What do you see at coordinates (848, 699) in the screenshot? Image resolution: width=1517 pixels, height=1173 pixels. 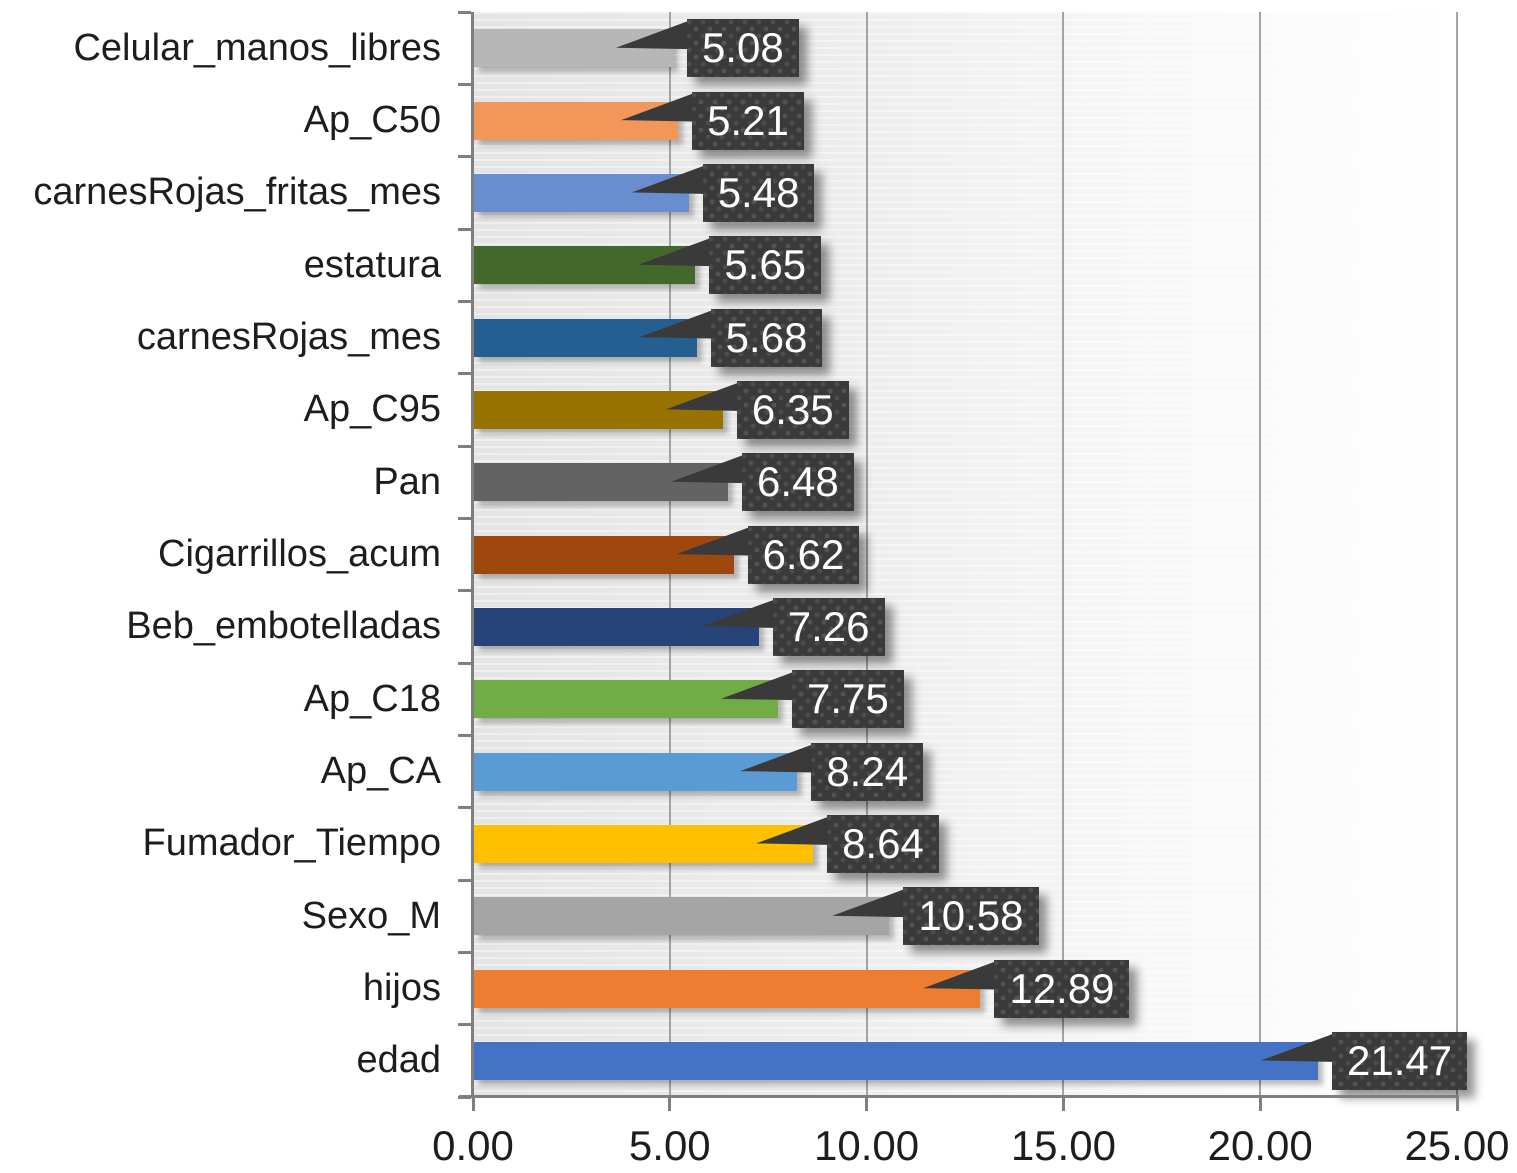 I see `data-label-callout: 7.75` at bounding box center [848, 699].